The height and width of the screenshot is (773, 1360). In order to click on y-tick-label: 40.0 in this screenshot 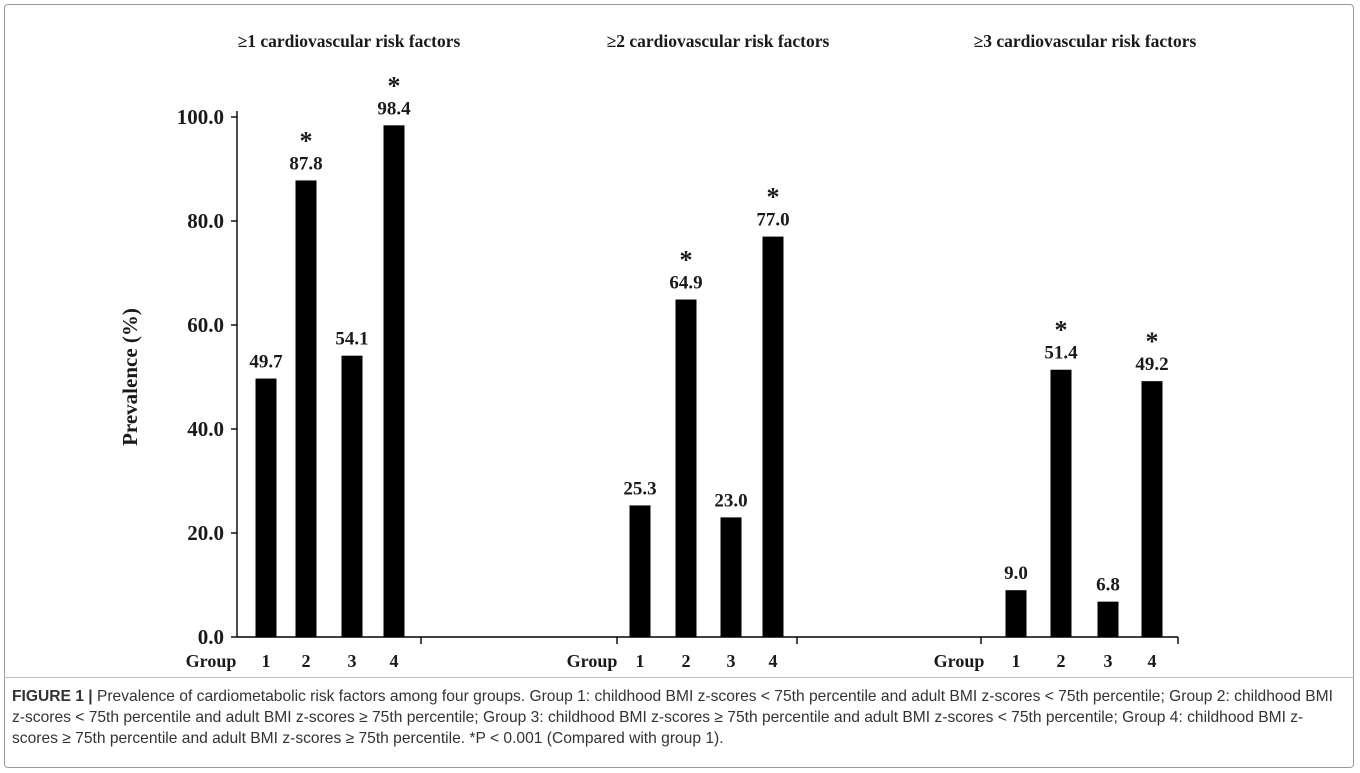, I will do `click(205, 429)`.